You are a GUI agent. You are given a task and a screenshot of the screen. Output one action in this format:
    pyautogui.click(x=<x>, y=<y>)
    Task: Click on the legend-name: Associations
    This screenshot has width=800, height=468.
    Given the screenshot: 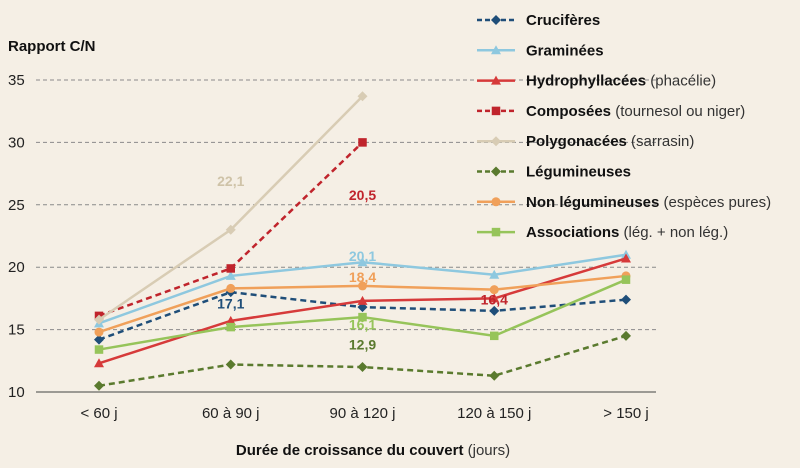 What is the action you would take?
    pyautogui.click(x=572, y=232)
    